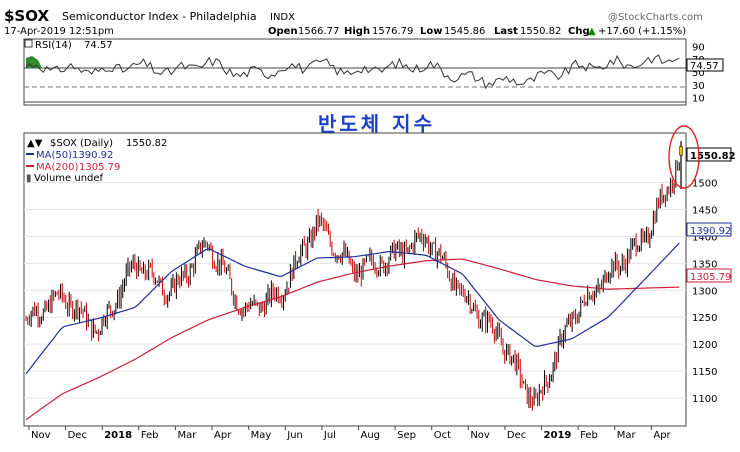  I want to click on volume-legend: Volume undef, so click(69, 178).